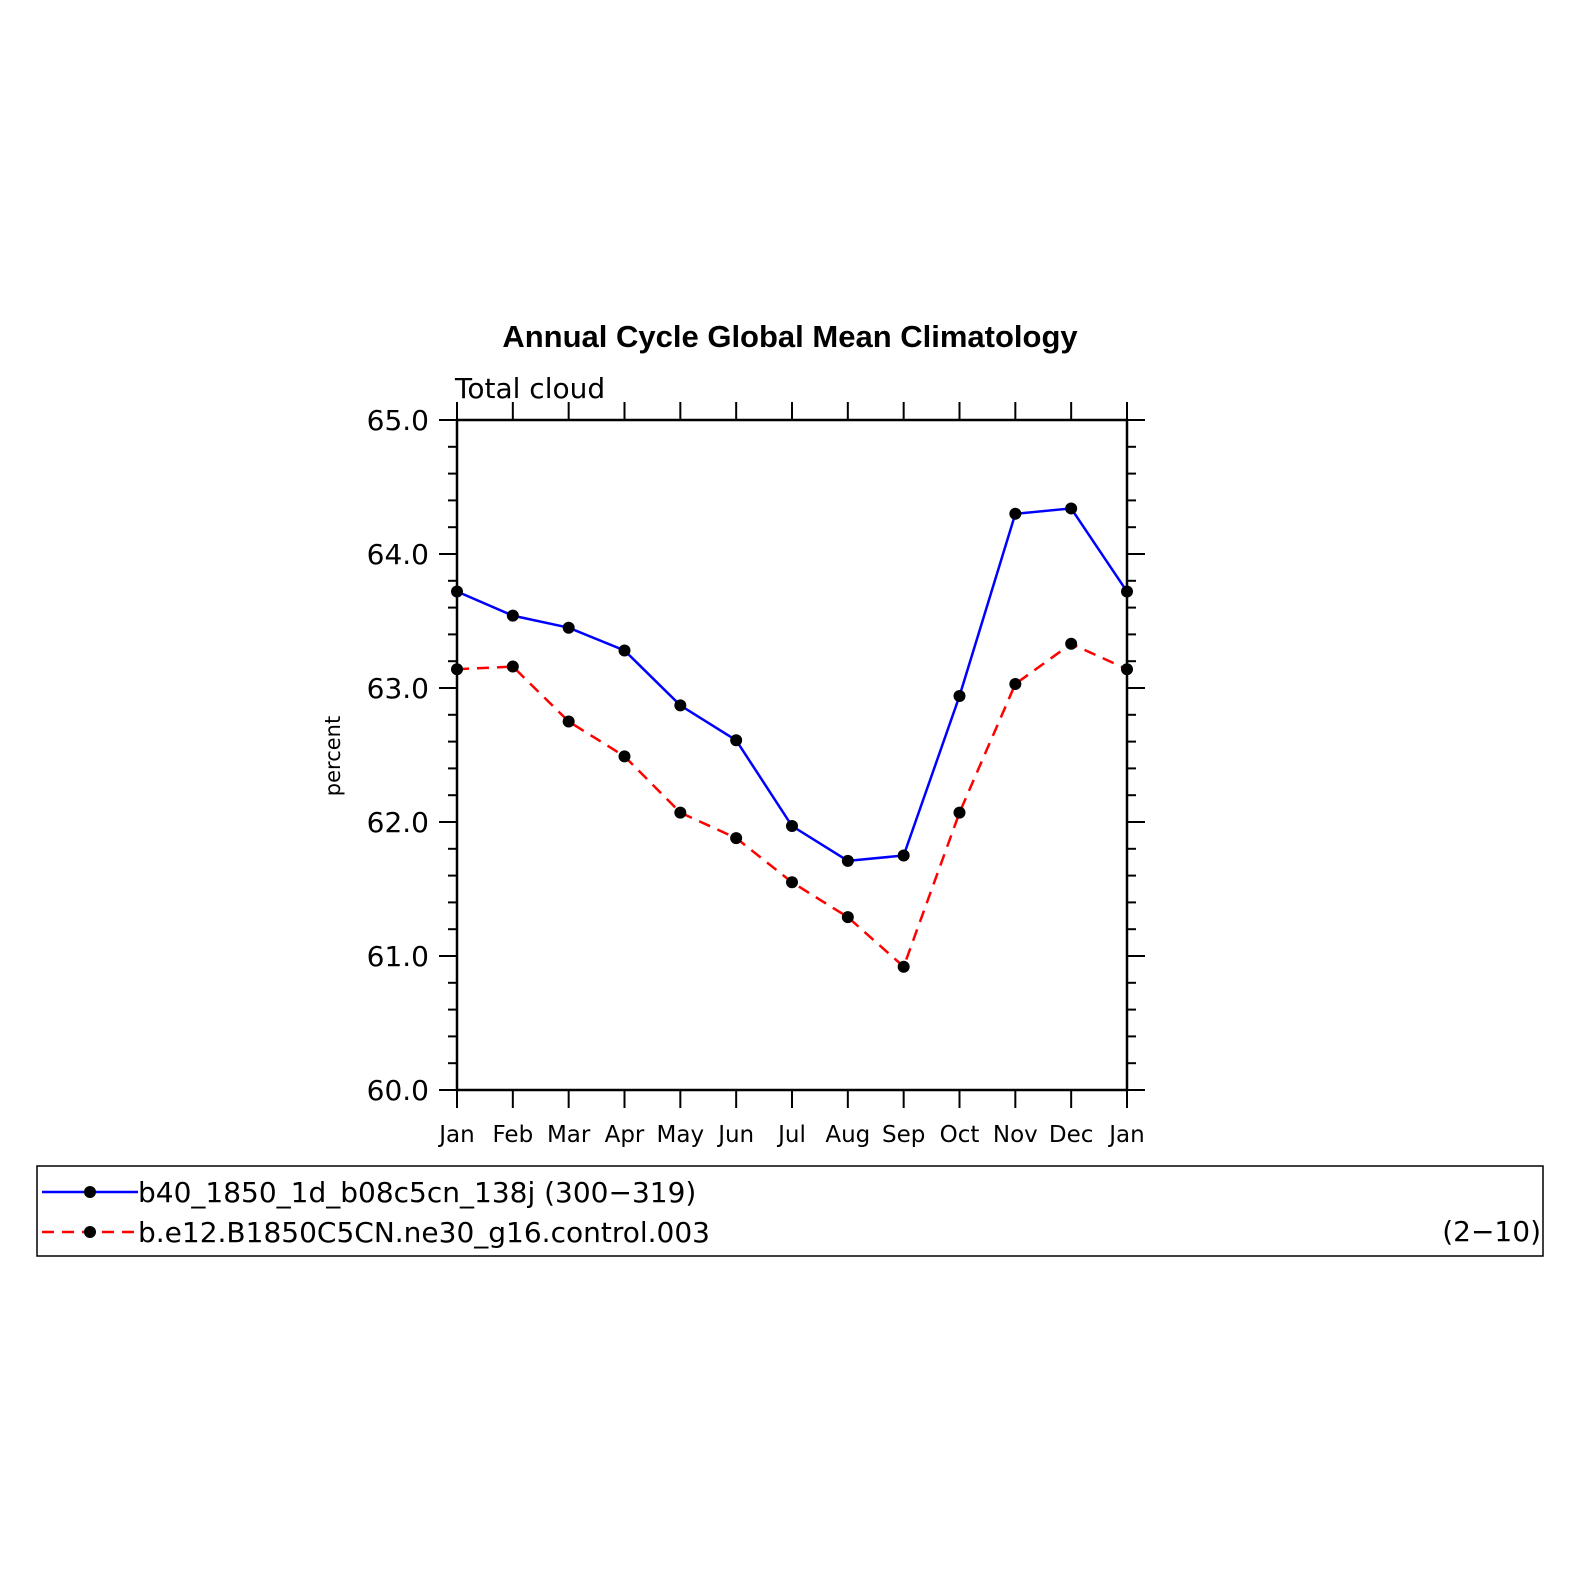 This screenshot has width=1575, height=1575. Describe the element at coordinates (512, 1135) in the screenshot. I see `x-tick-label: Feb` at that location.